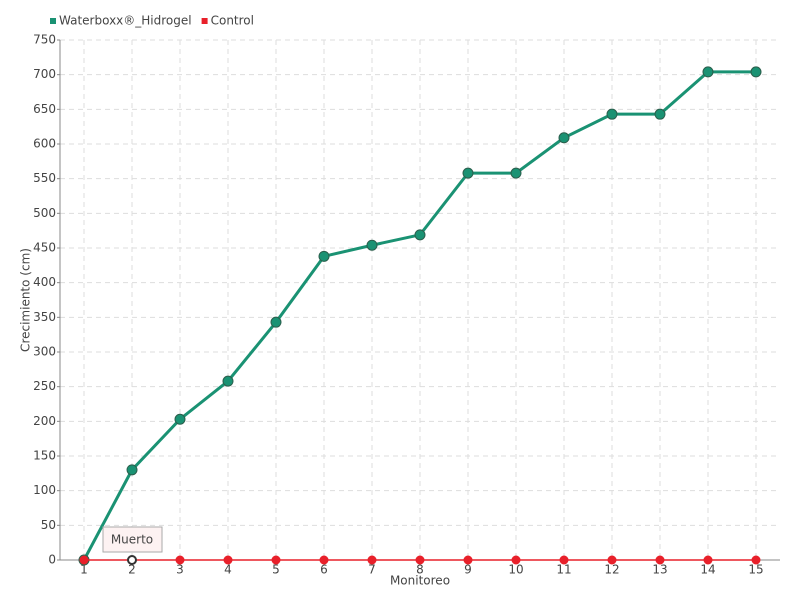  I want to click on y-tick-label: 50, so click(48, 525).